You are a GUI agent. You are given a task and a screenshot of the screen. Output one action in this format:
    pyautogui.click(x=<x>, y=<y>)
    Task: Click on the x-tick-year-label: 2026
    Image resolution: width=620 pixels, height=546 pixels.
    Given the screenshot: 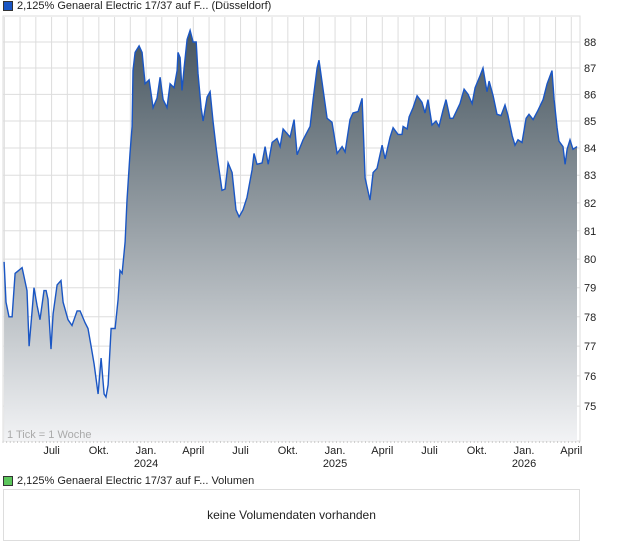 What is the action you would take?
    pyautogui.click(x=524, y=464)
    